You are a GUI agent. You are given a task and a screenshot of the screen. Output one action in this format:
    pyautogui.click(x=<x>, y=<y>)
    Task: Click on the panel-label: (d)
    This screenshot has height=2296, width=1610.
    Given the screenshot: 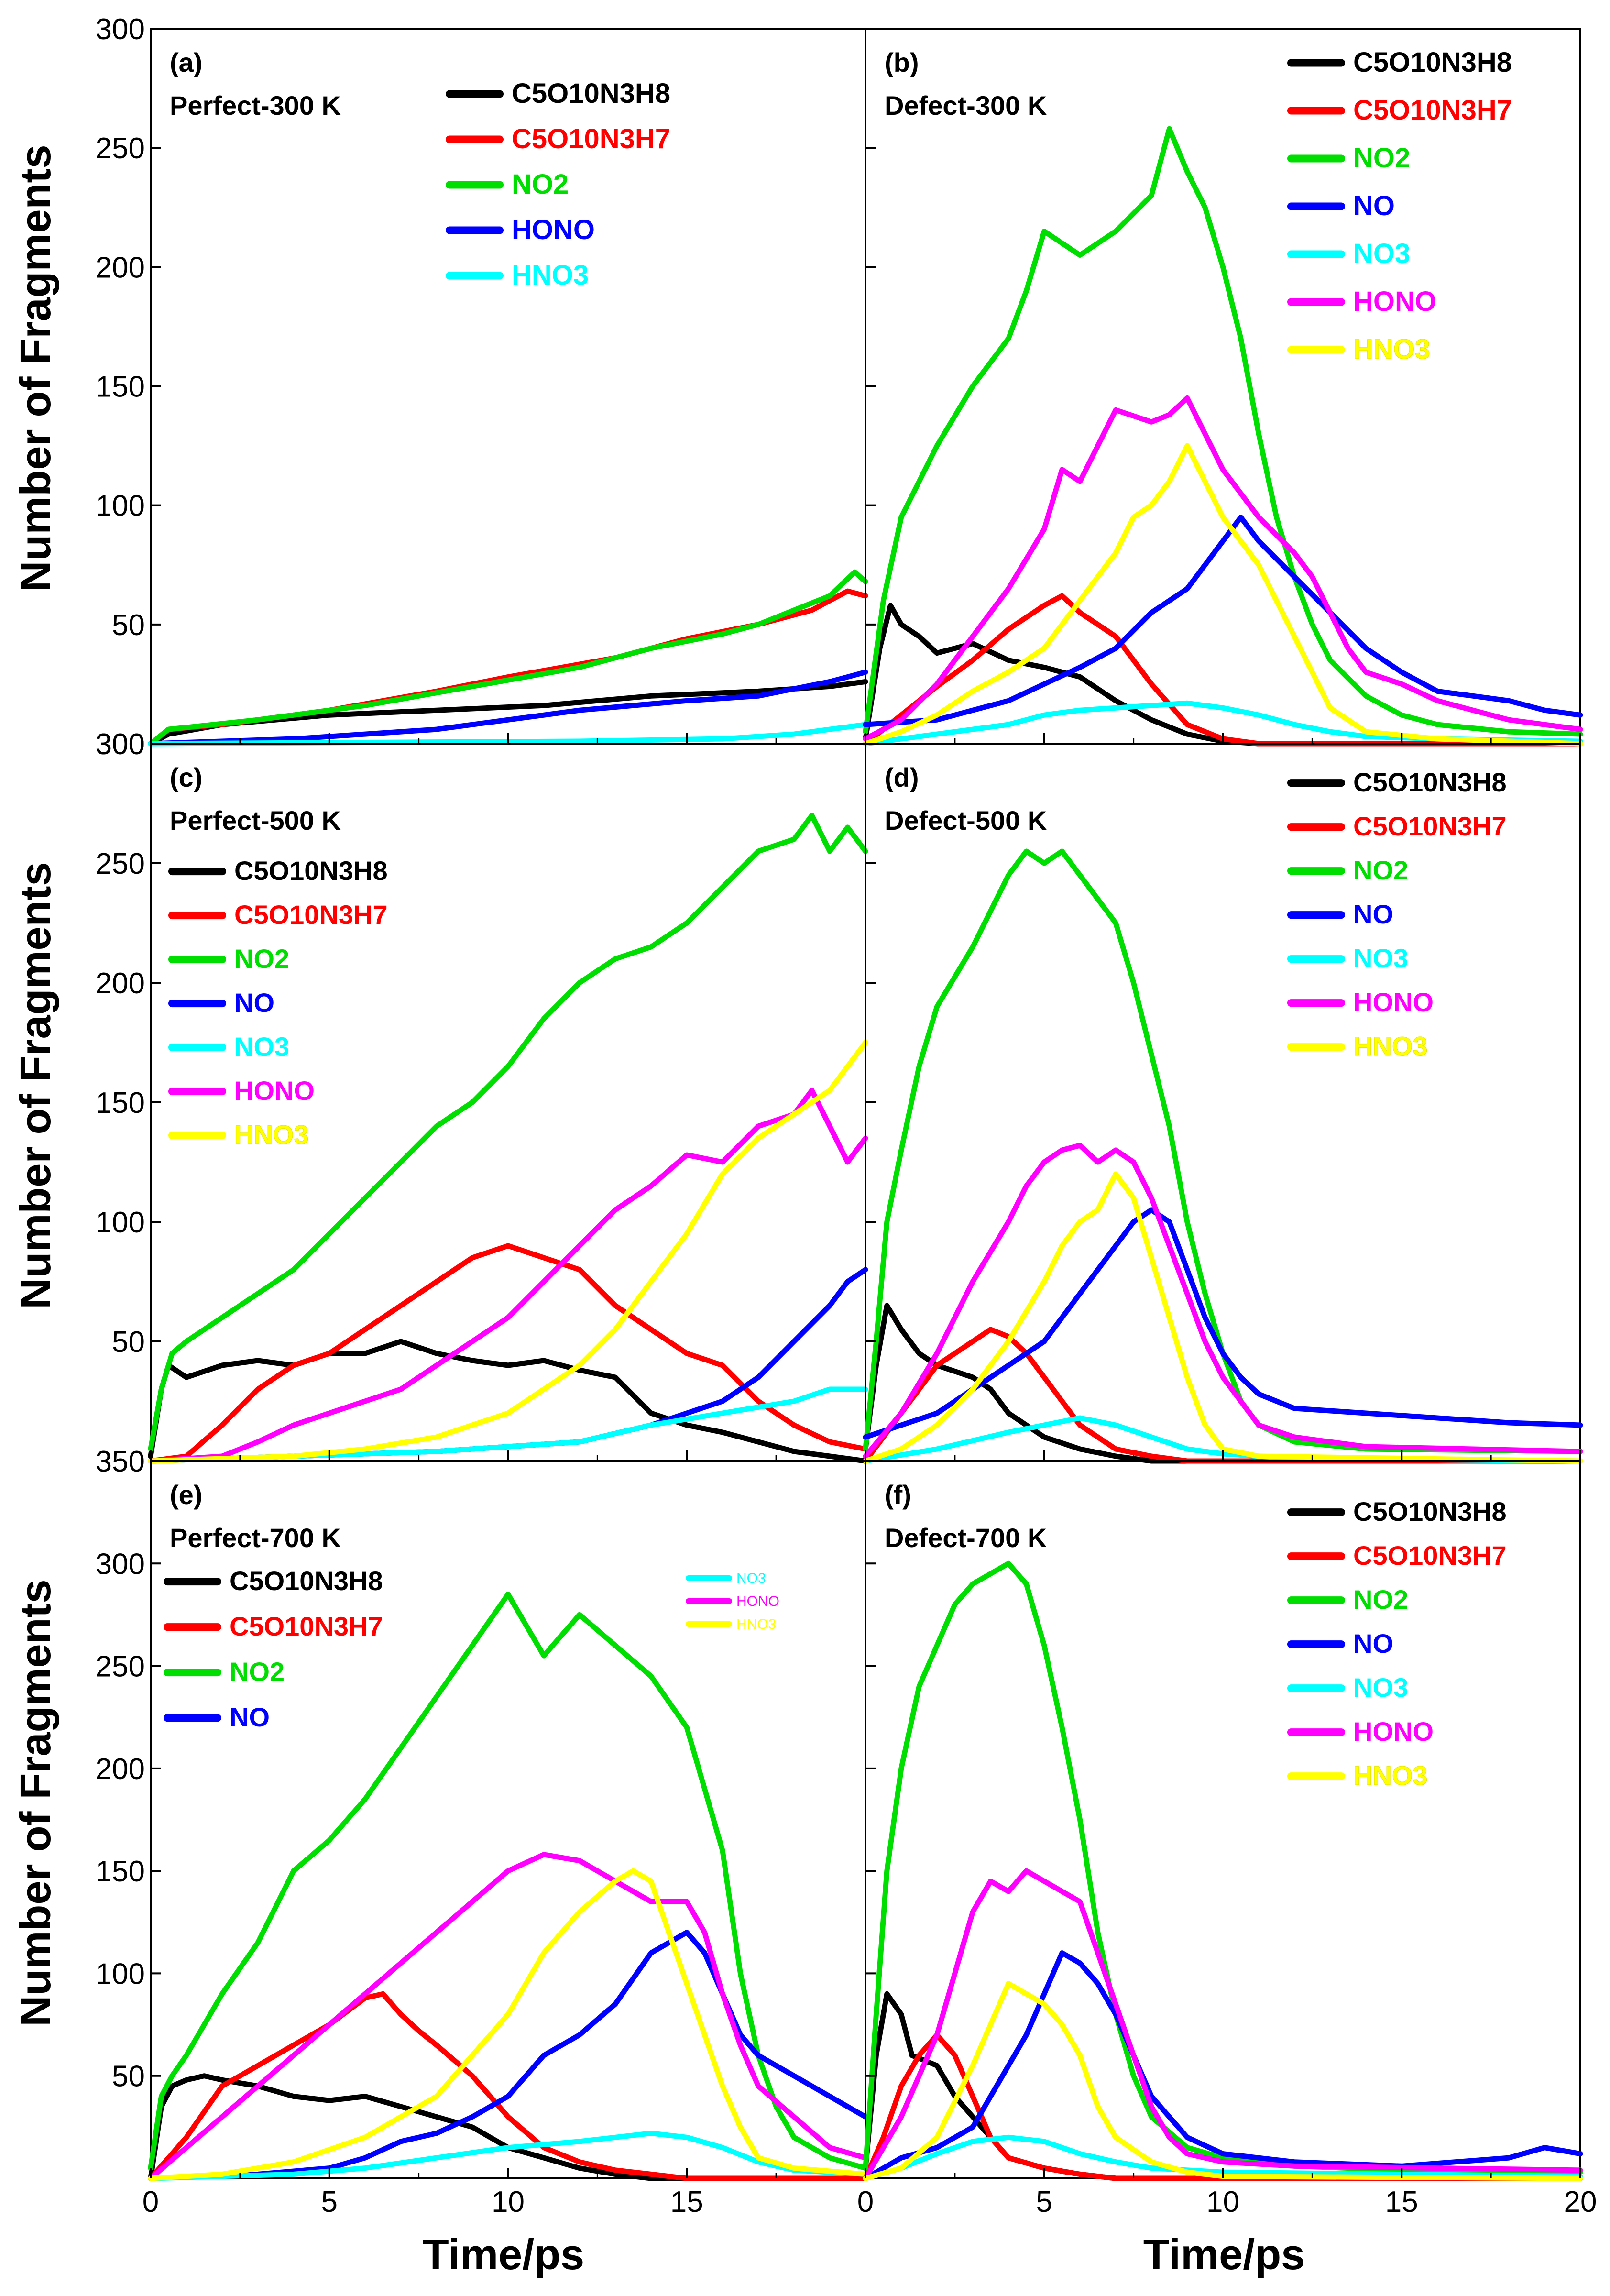 What is the action you would take?
    pyautogui.click(x=902, y=777)
    